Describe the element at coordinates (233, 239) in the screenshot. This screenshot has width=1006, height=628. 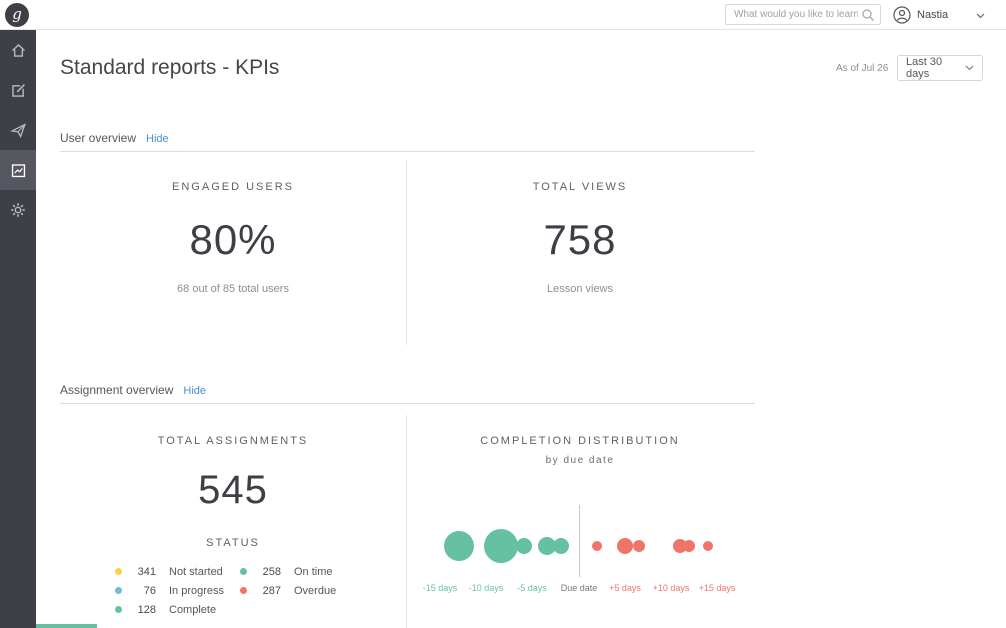
I see `engaged-users-value: 80%` at that location.